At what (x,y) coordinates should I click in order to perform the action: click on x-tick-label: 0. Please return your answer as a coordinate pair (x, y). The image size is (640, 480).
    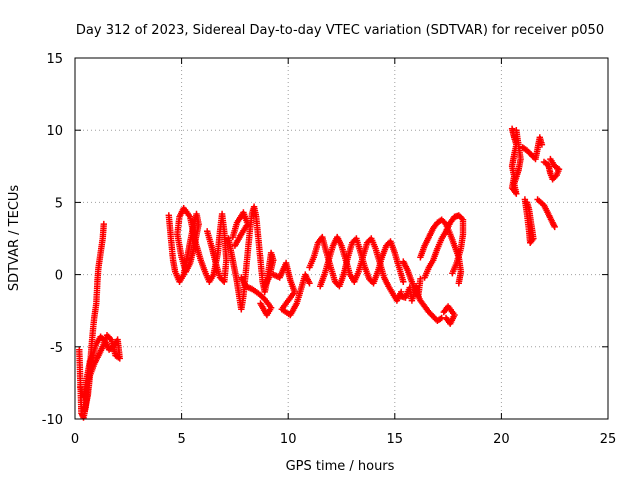
    Looking at the image, I should click on (75, 439).